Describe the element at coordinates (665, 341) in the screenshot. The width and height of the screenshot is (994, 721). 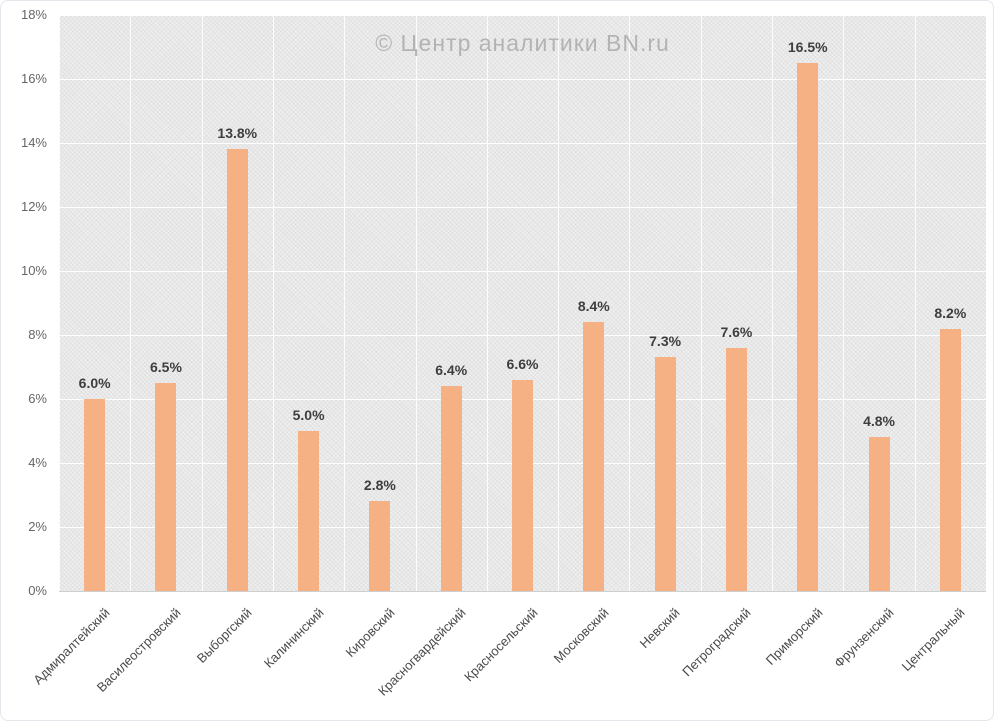
I see `bar-value-label: 7.3%` at that location.